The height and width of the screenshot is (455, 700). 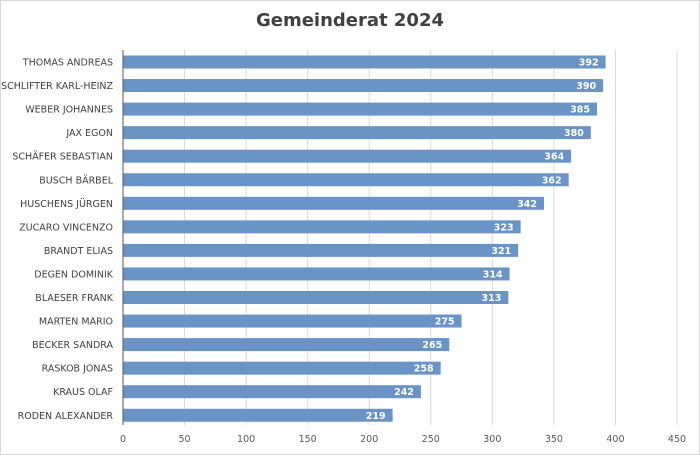 I want to click on x-tick-label: 450, so click(x=677, y=439).